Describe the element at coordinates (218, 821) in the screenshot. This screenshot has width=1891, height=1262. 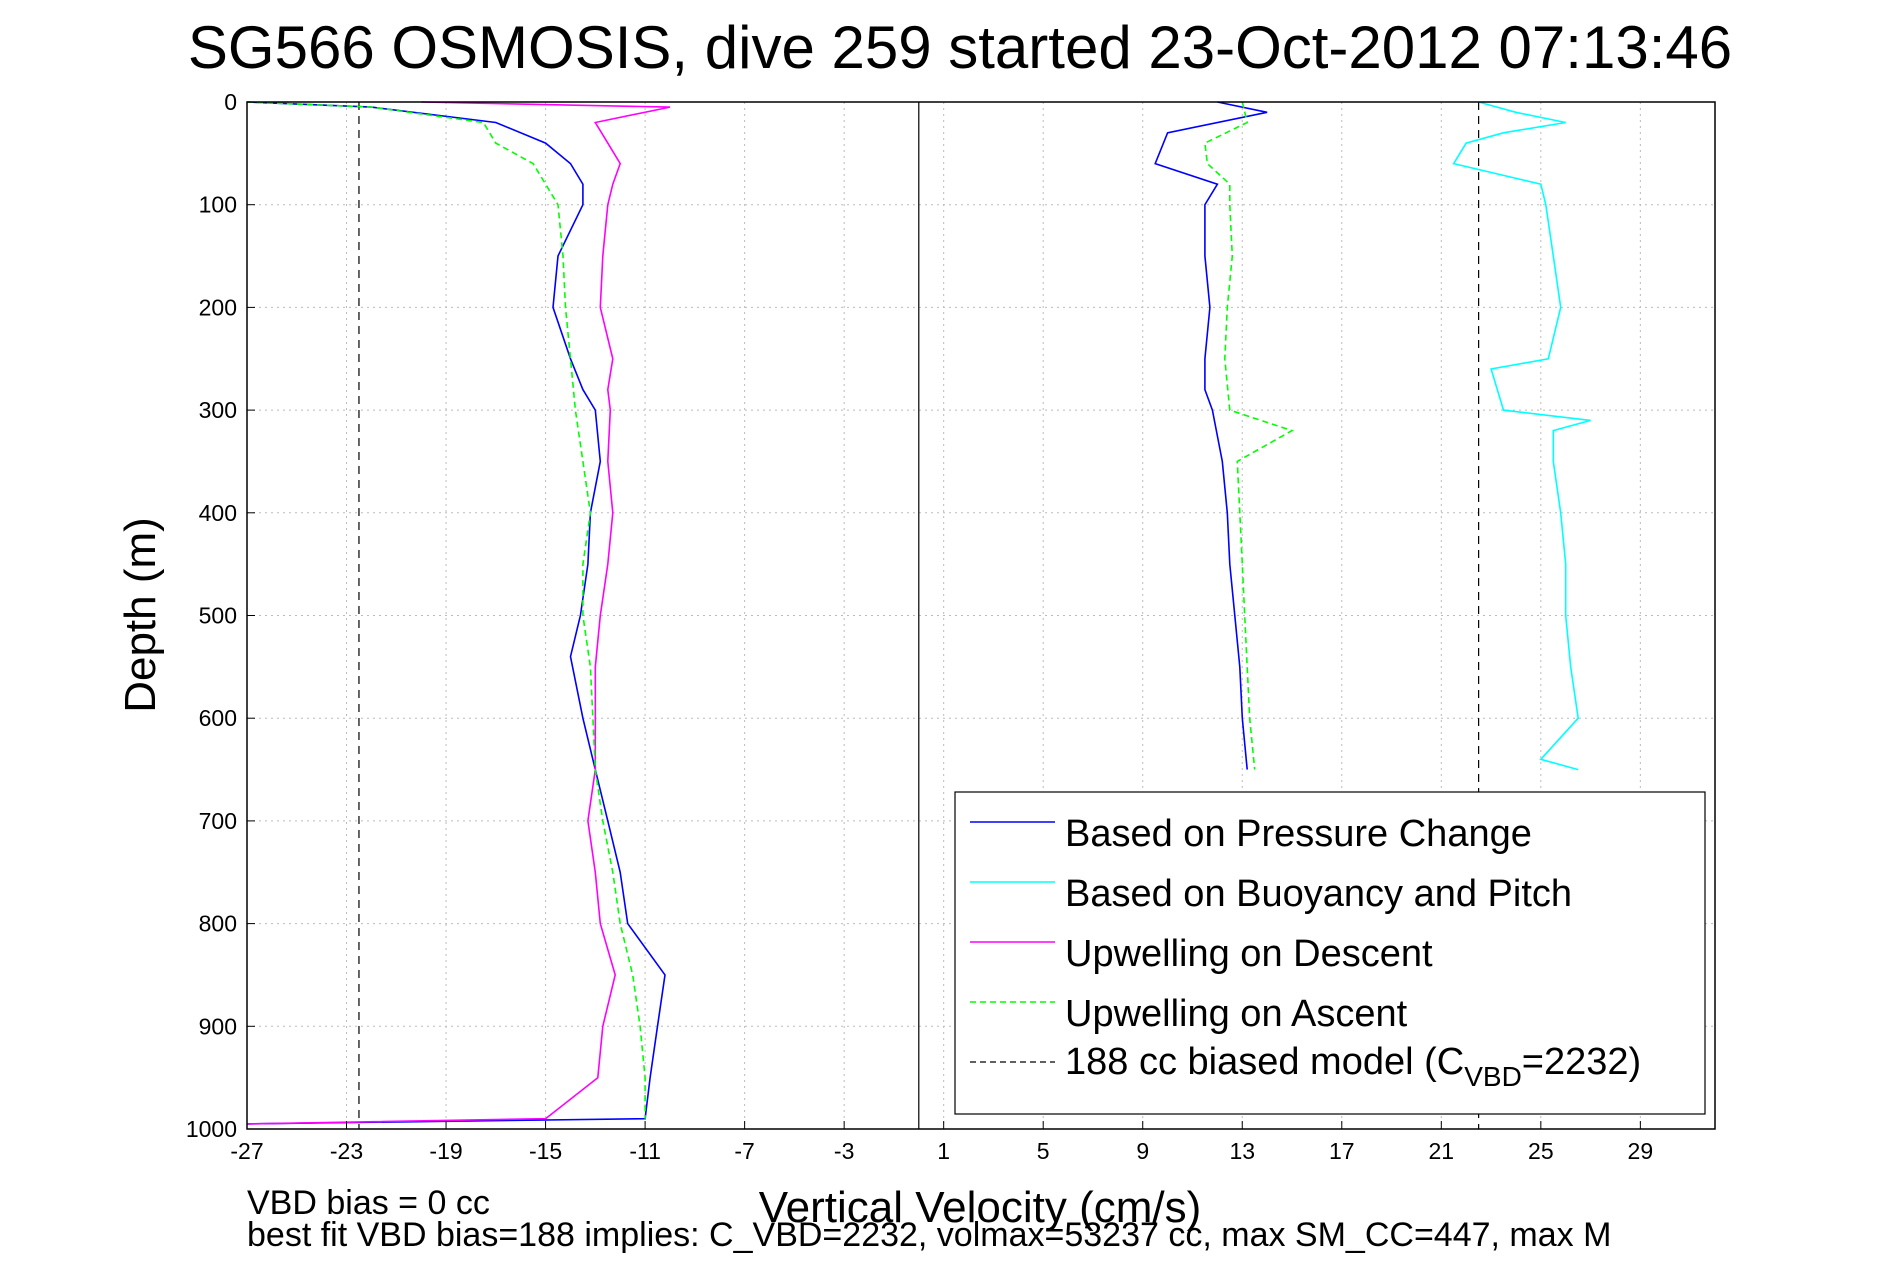
I see `y-tick-label-7: 700` at that location.